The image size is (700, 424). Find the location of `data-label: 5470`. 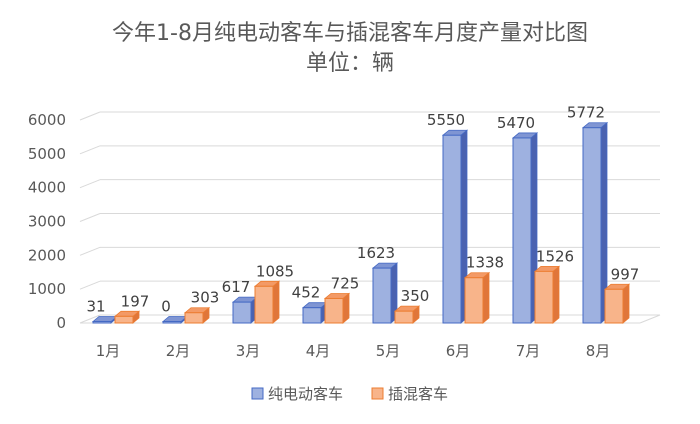

data-label: 5470 is located at coordinates (516, 123).